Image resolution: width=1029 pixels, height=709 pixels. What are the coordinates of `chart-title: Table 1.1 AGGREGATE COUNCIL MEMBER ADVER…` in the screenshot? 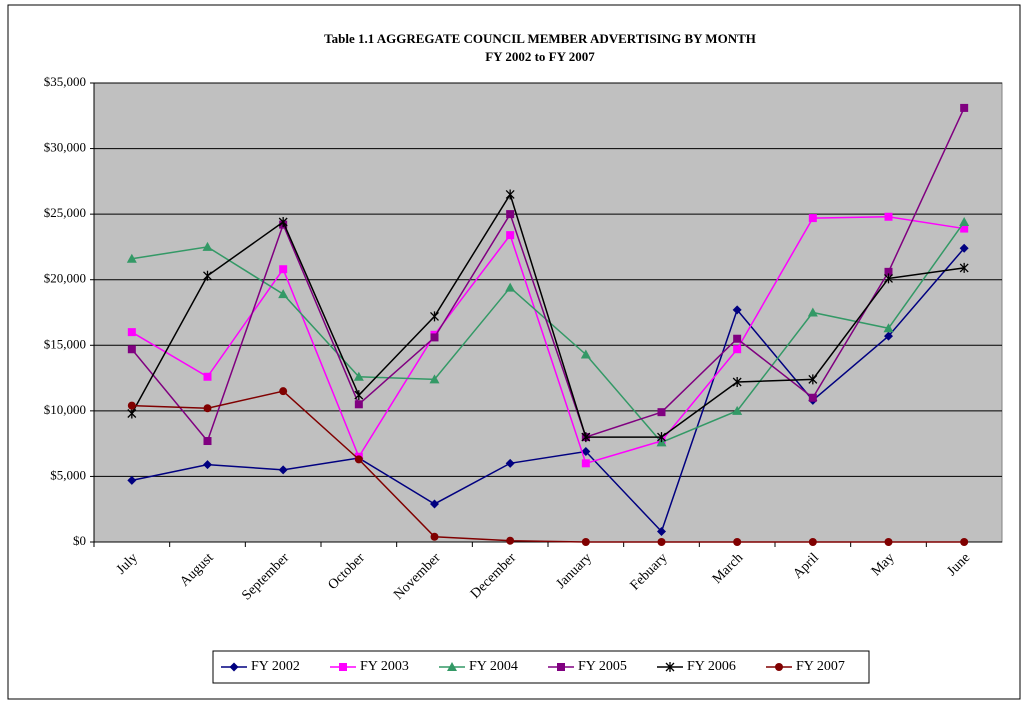 It's located at (540, 38).